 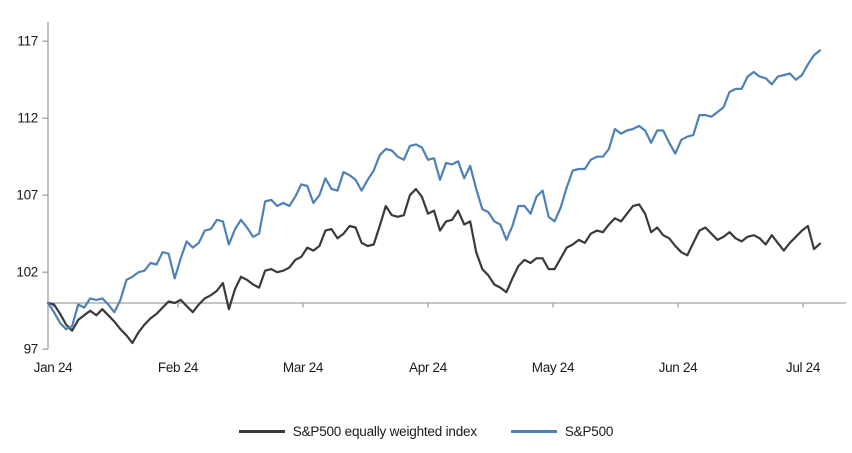 I want to click on legend-label-sp500: S&P500, so click(x=589, y=431).